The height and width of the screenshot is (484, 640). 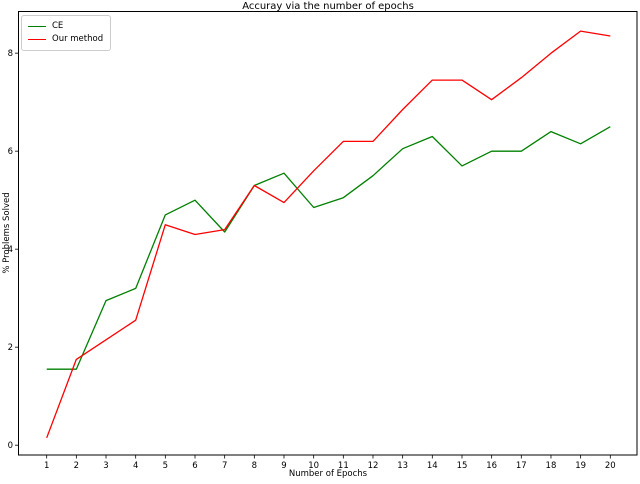 What do you see at coordinates (10, 54) in the screenshot?
I see `y-tick-label: 8` at bounding box center [10, 54].